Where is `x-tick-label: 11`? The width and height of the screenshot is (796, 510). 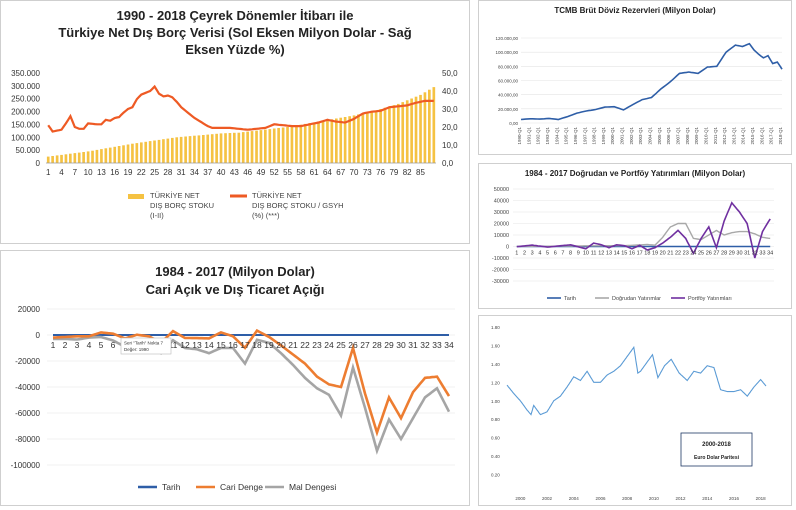
x-tick-label: 11 is located at coordinates (594, 254).